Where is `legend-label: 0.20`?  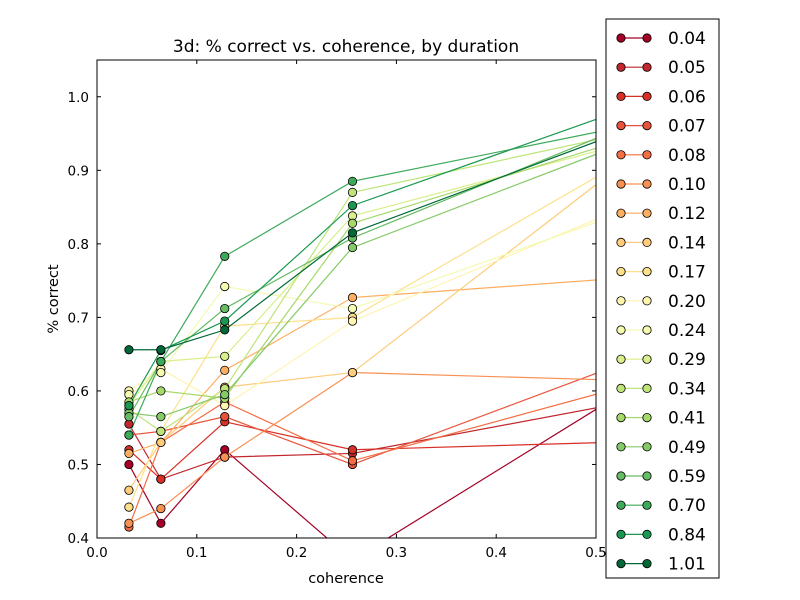
legend-label: 0.20 is located at coordinates (687, 302).